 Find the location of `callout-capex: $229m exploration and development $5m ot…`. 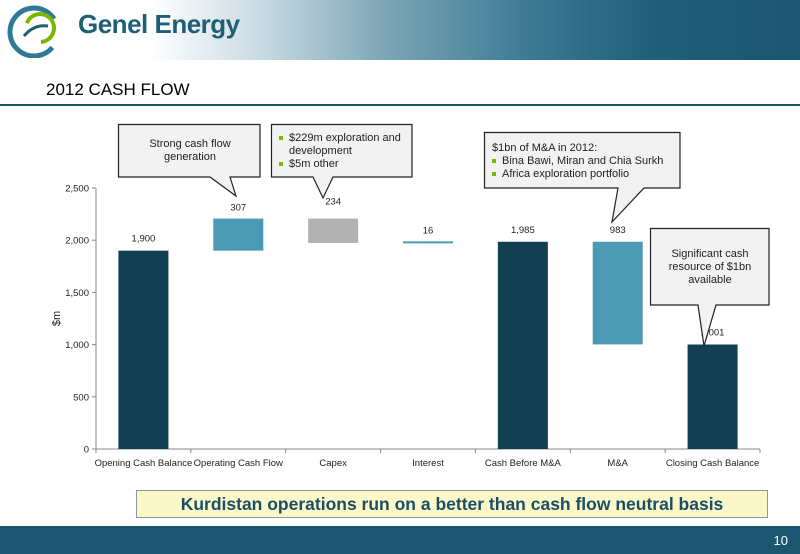

callout-capex: $229m exploration and development $5m ot… is located at coordinates (343, 161).